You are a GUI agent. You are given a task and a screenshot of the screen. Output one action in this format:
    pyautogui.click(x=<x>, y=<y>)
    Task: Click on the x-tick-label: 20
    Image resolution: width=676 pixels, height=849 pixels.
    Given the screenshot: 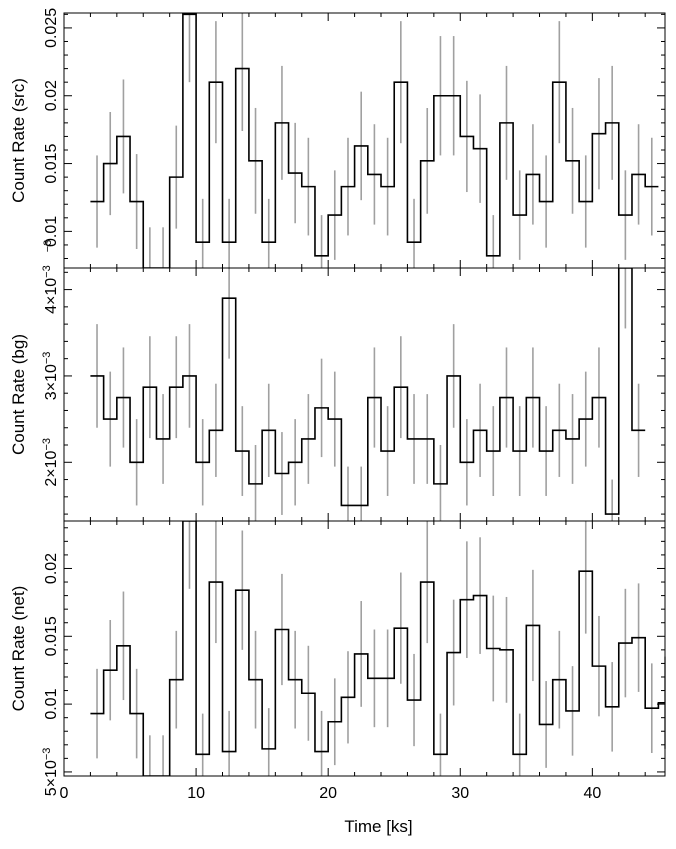 What is the action you would take?
    pyautogui.click(x=328, y=793)
    